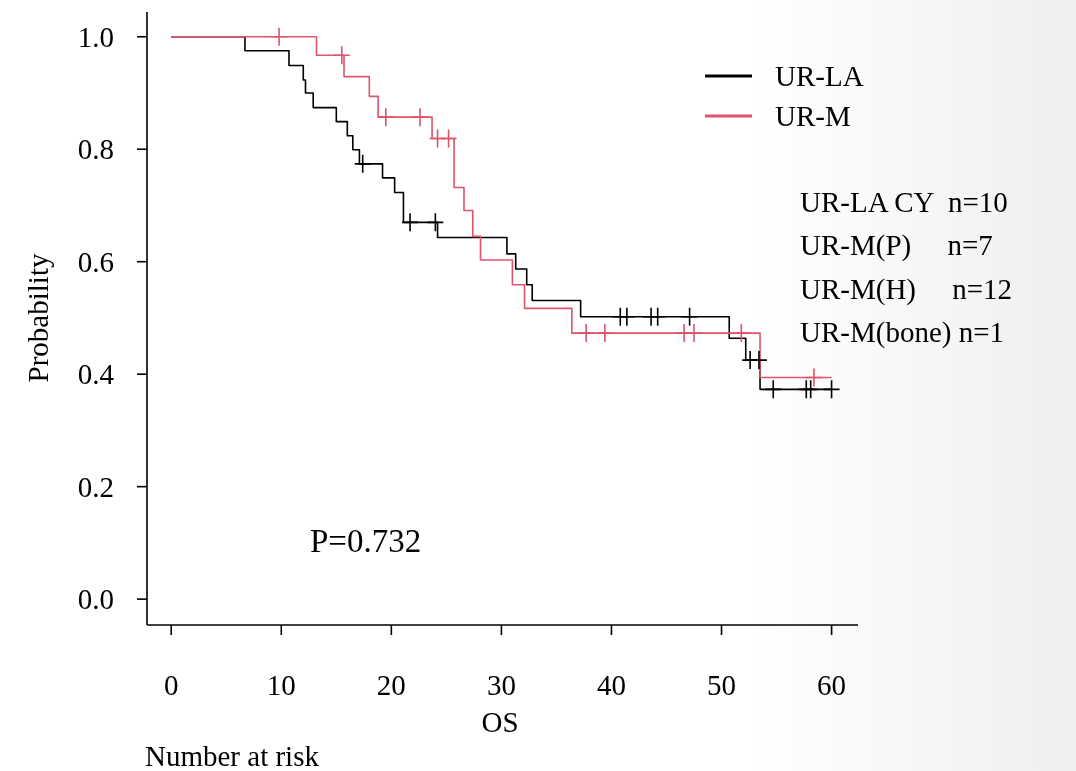  Describe the element at coordinates (391, 685) in the screenshot. I see `x-tick-label: 20` at that location.